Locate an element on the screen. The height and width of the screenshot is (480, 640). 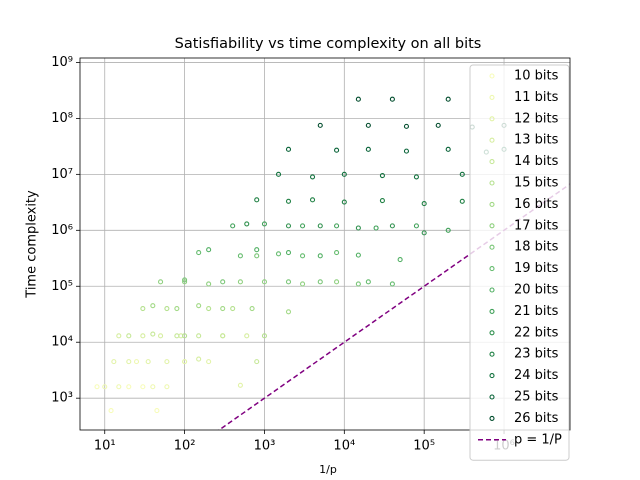
y-tick-label: 10⁷ is located at coordinates (62, 174).